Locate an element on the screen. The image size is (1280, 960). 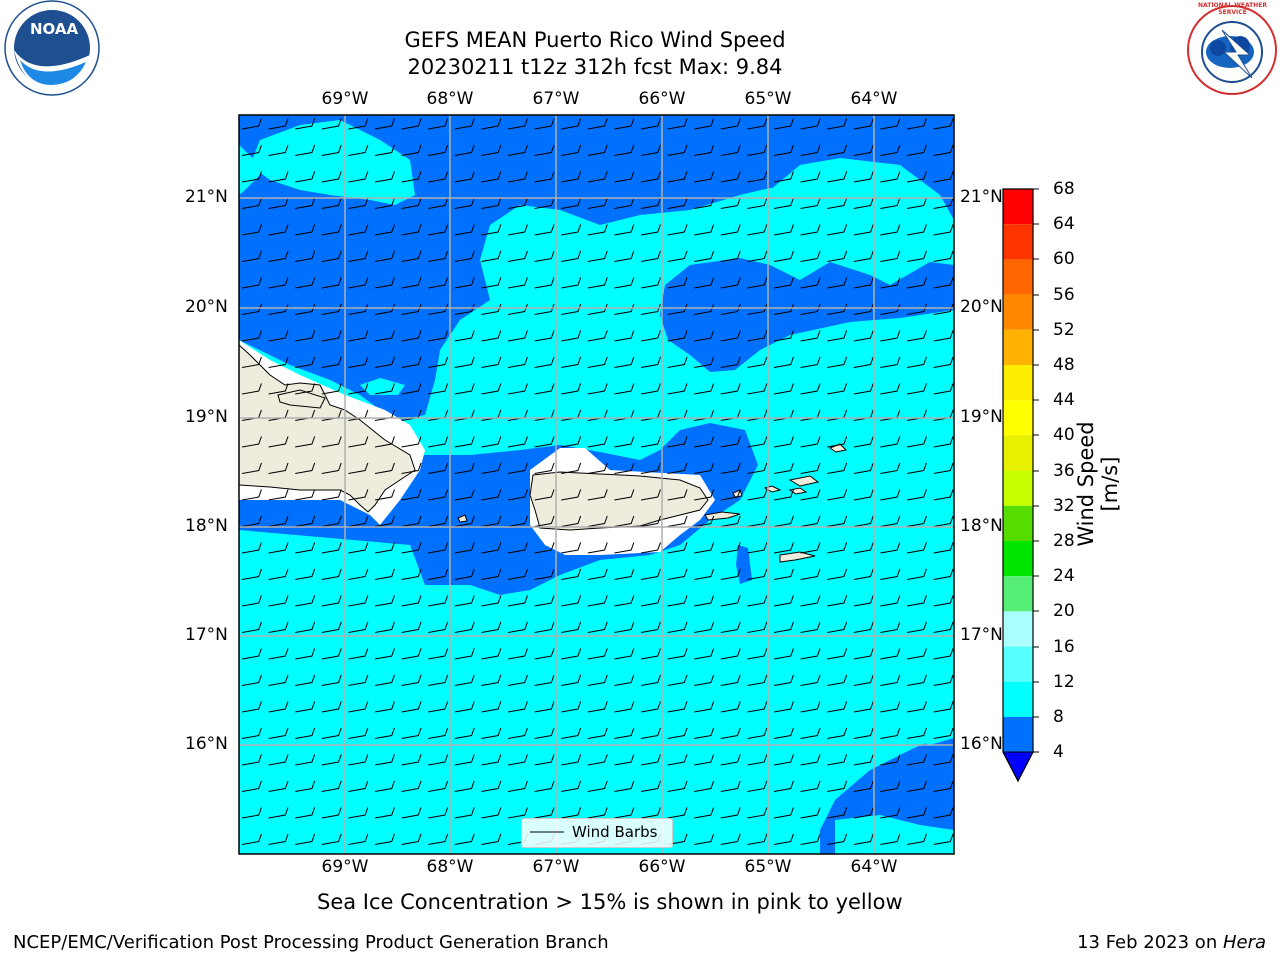
lat-label-right: 16°N is located at coordinates (981, 744).